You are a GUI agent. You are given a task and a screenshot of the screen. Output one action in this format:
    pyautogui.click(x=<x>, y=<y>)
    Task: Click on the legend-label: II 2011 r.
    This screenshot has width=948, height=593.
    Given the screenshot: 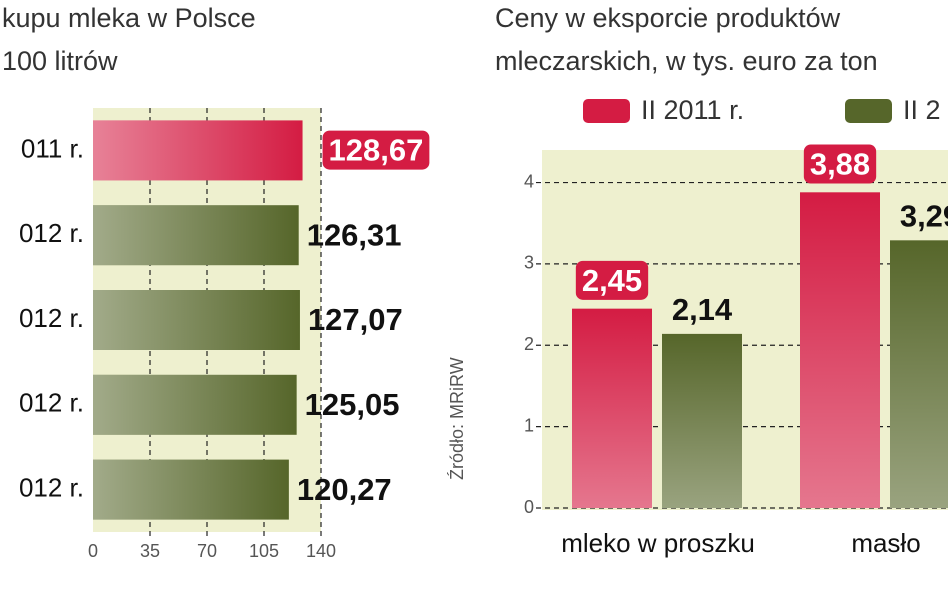 What is the action you would take?
    pyautogui.click(x=692, y=110)
    